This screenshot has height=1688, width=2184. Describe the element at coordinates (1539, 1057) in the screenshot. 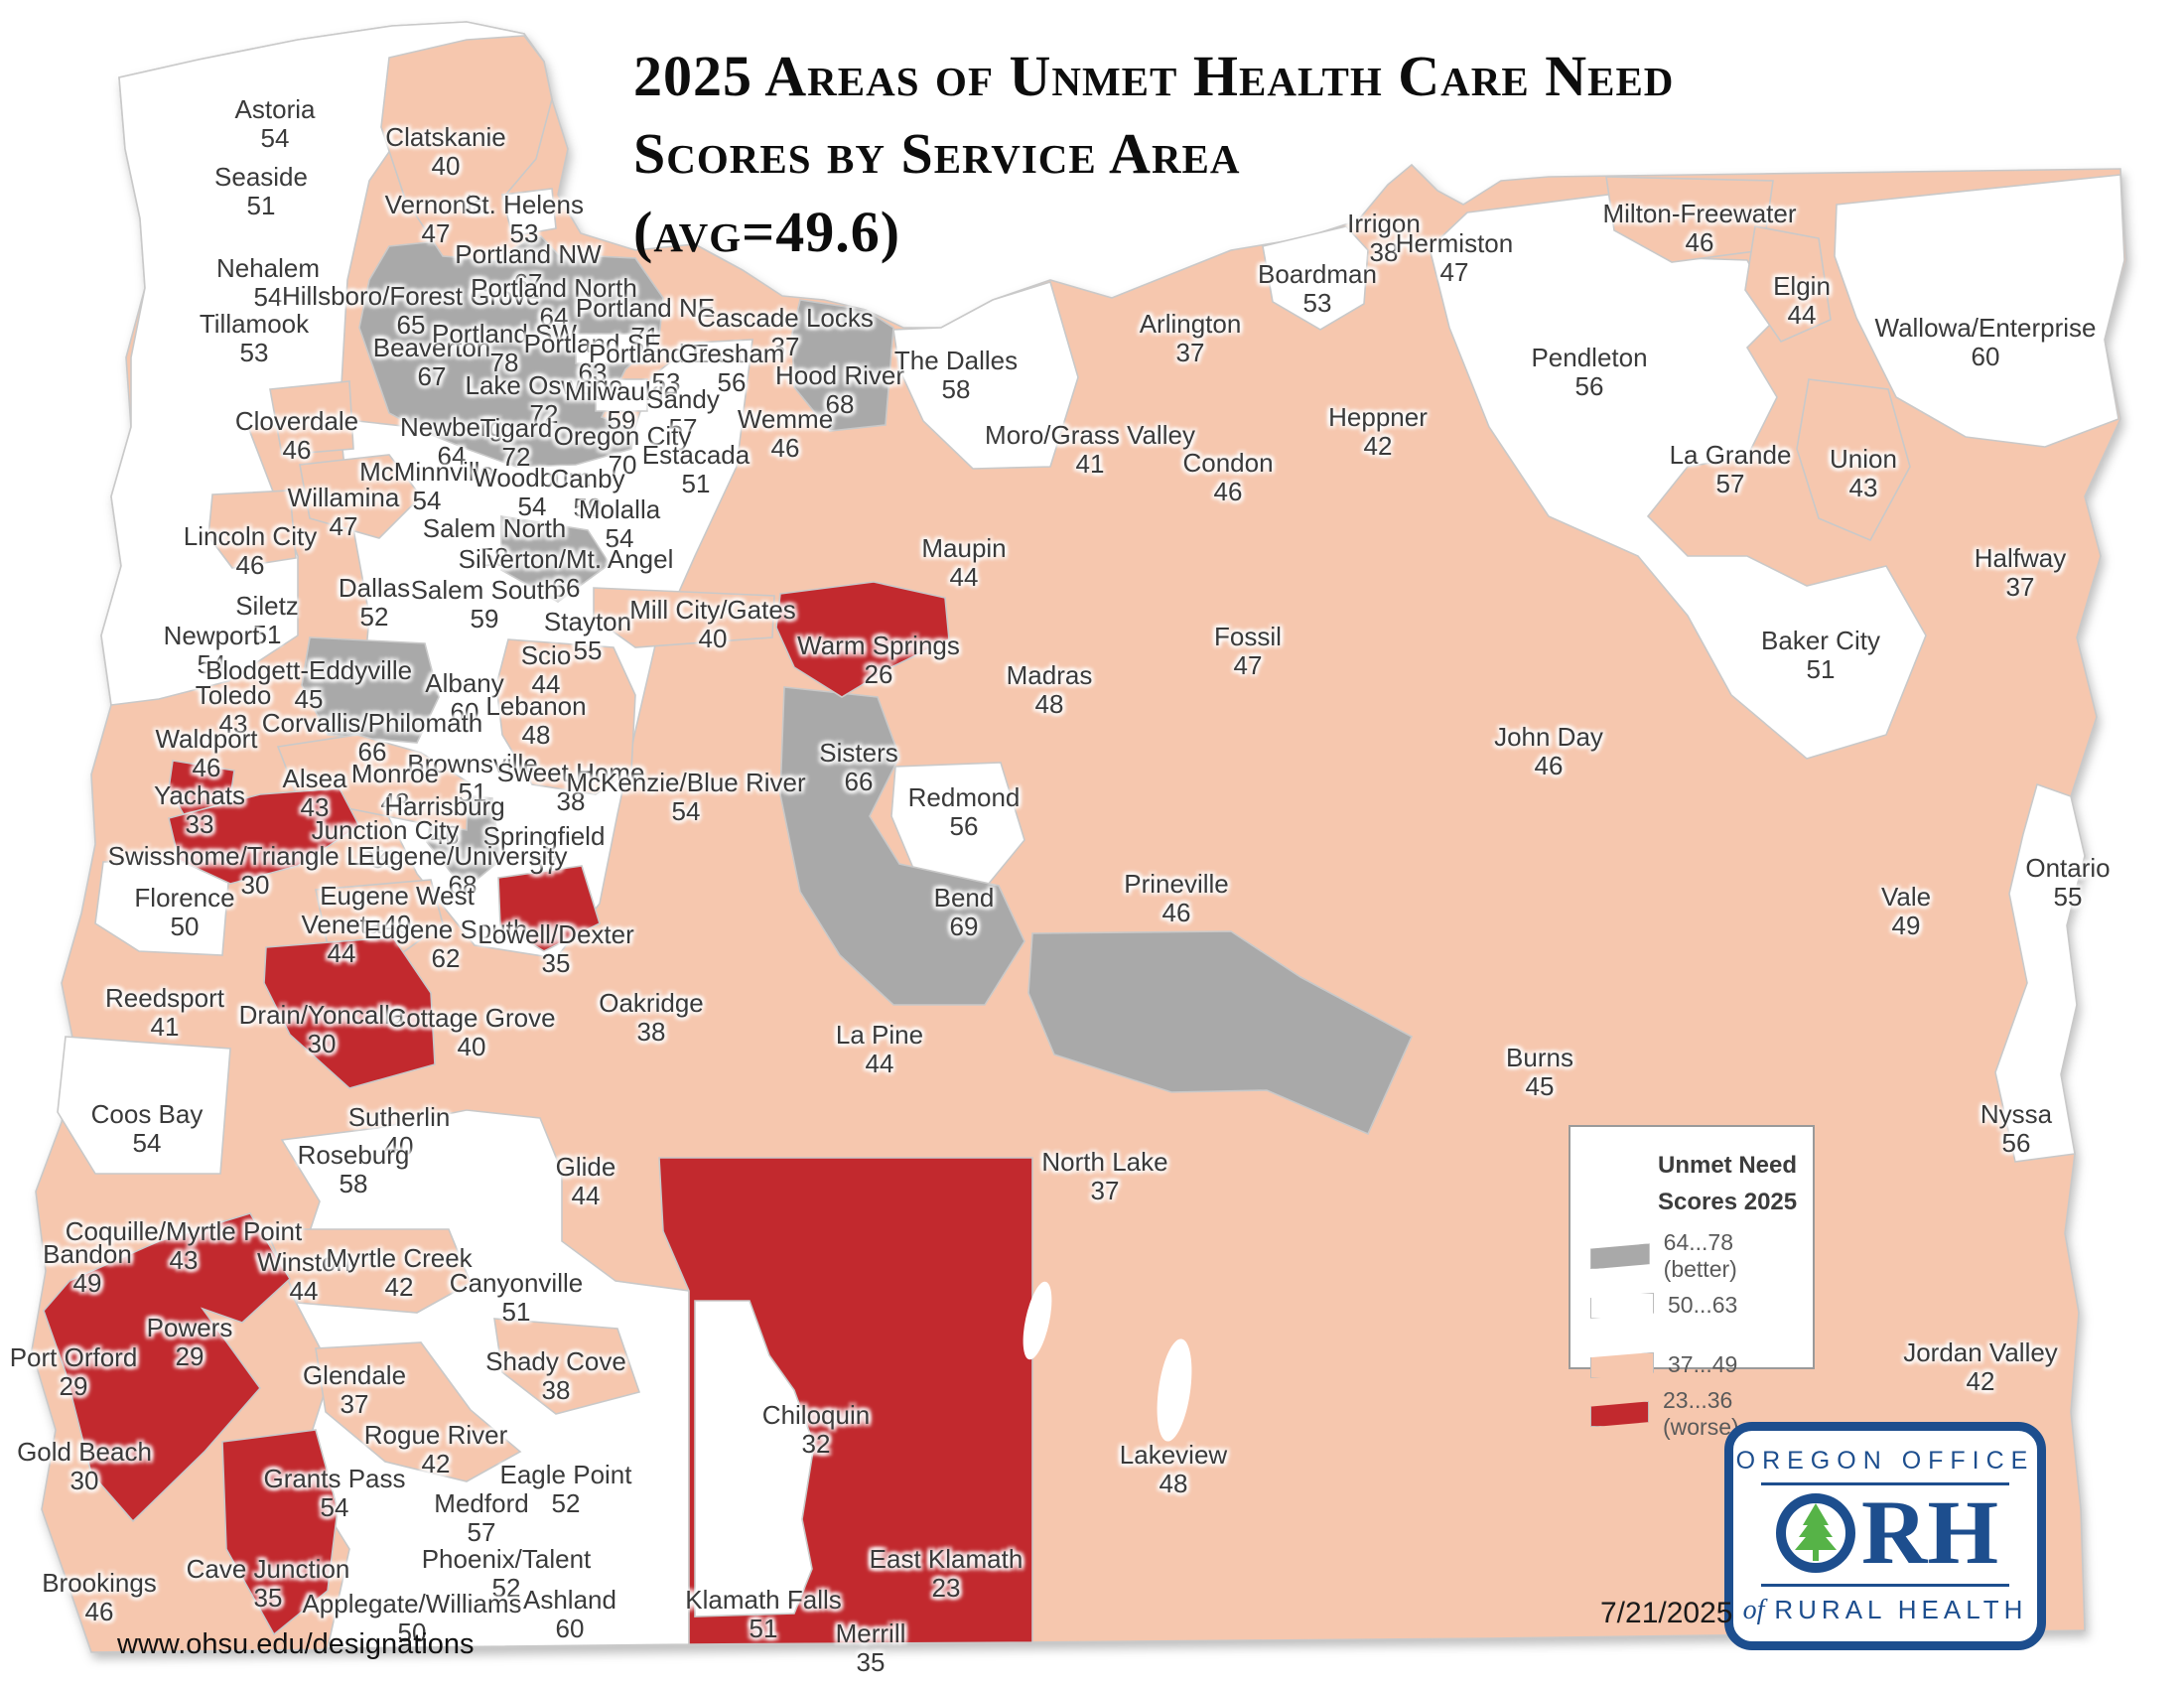

I see `area-name: Burns` at that location.